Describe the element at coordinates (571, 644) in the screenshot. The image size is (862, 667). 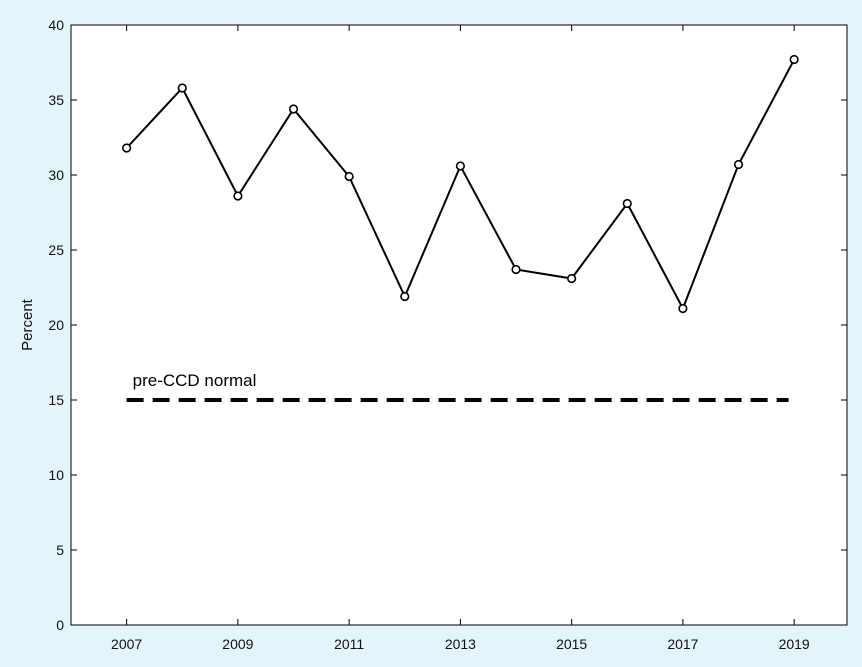
I see `x-tick-label: 2015` at that location.